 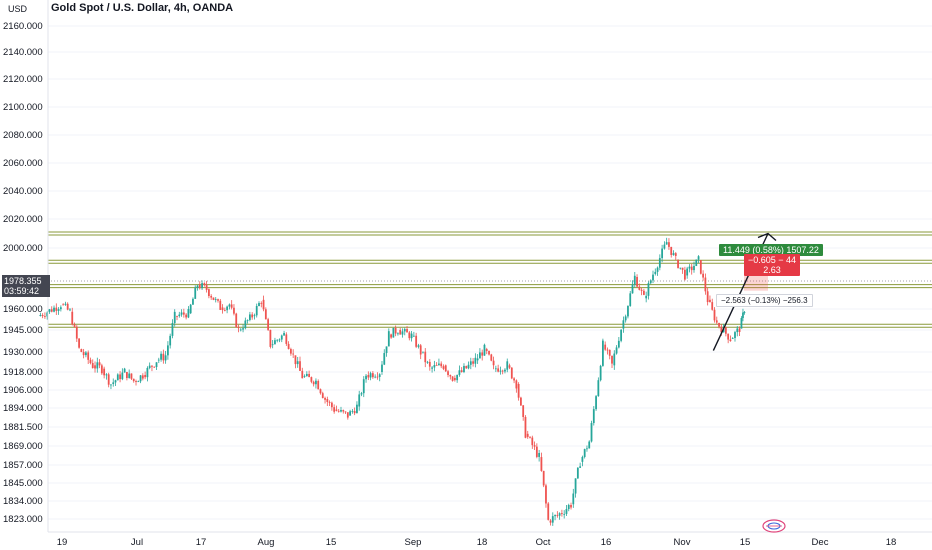 I want to click on y-tick-label: 1894.000, so click(x=23, y=408).